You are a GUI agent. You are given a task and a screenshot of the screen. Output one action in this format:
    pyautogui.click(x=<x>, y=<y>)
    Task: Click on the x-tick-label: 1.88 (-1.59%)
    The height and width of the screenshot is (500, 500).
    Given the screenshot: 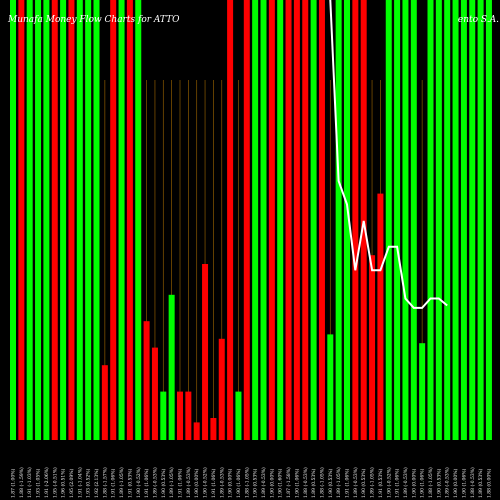 What is the action you would take?
    pyautogui.click(x=21, y=482)
    